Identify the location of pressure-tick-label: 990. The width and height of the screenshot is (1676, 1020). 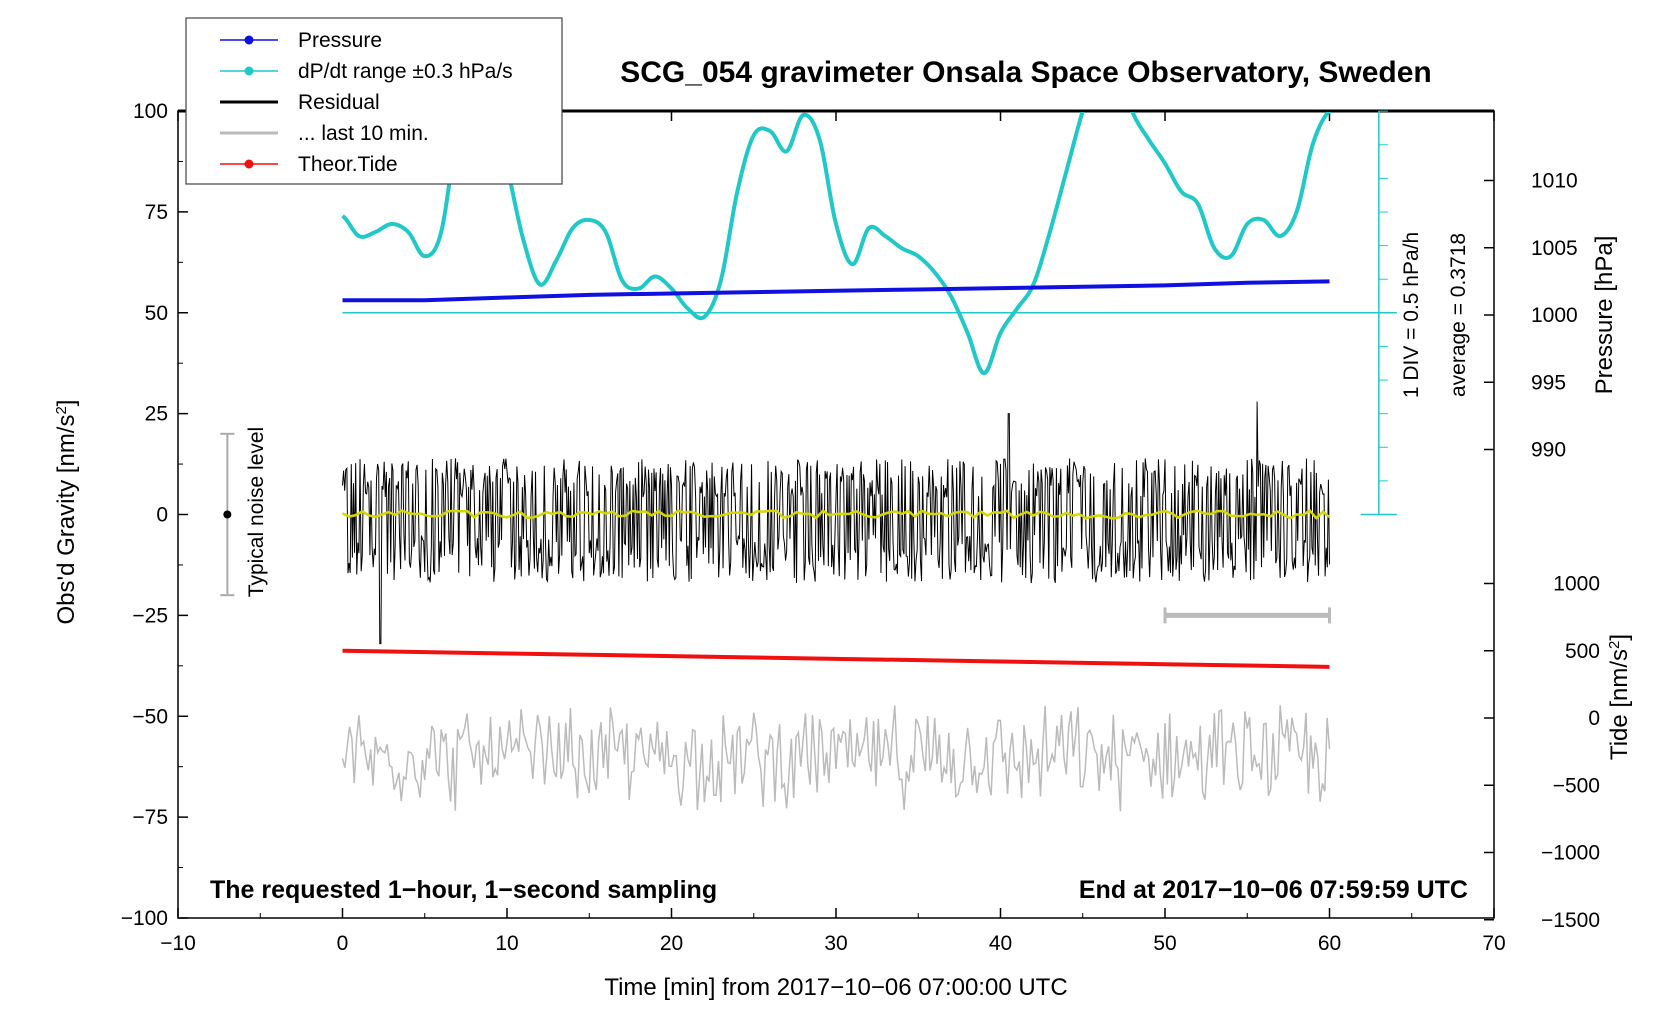
(1548, 450).